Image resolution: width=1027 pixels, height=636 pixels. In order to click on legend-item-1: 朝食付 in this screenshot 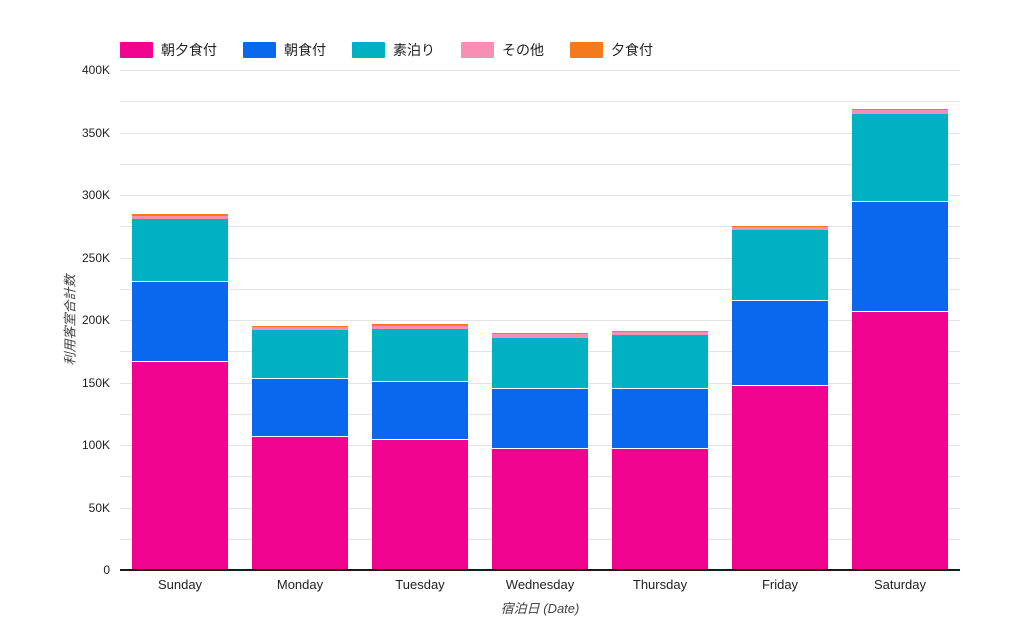, I will do `click(284, 50)`.